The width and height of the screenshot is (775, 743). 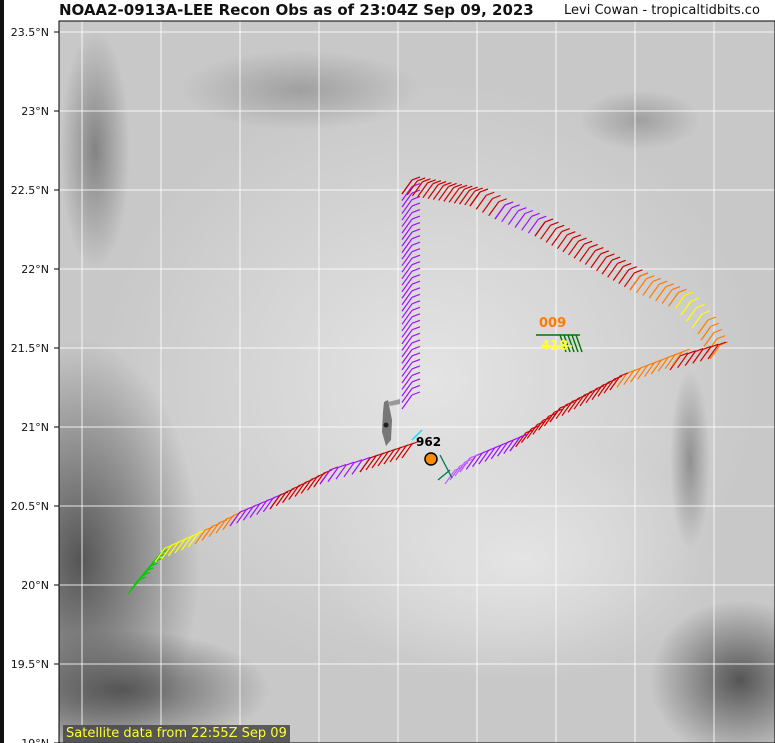 I want to click on credit-text: Levi Cowan - tropicaltidbits.co, so click(x=662, y=10).